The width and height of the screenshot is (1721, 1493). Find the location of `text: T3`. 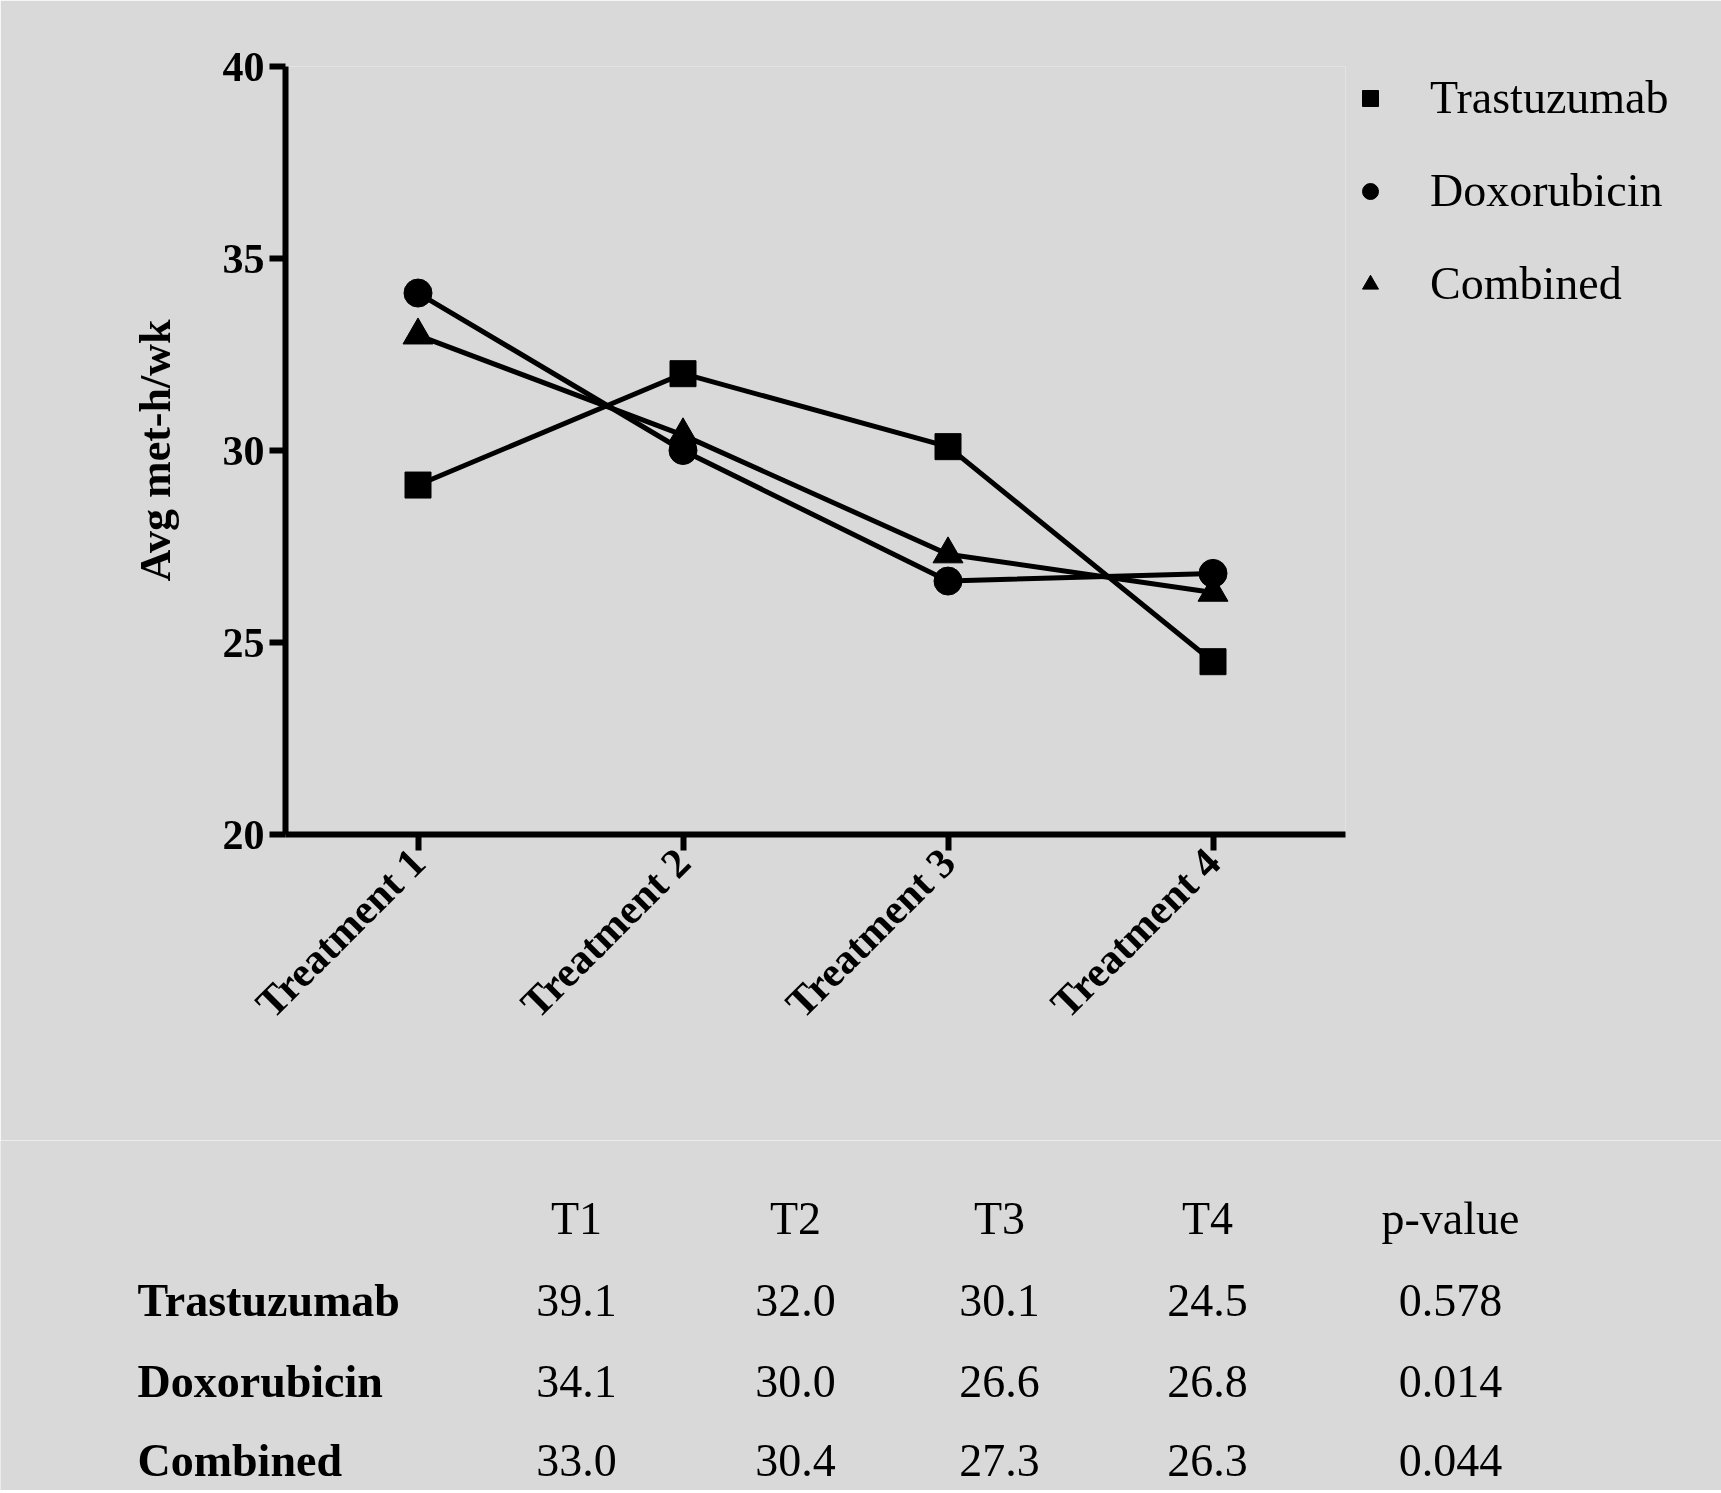

text: T3 is located at coordinates (999, 1218).